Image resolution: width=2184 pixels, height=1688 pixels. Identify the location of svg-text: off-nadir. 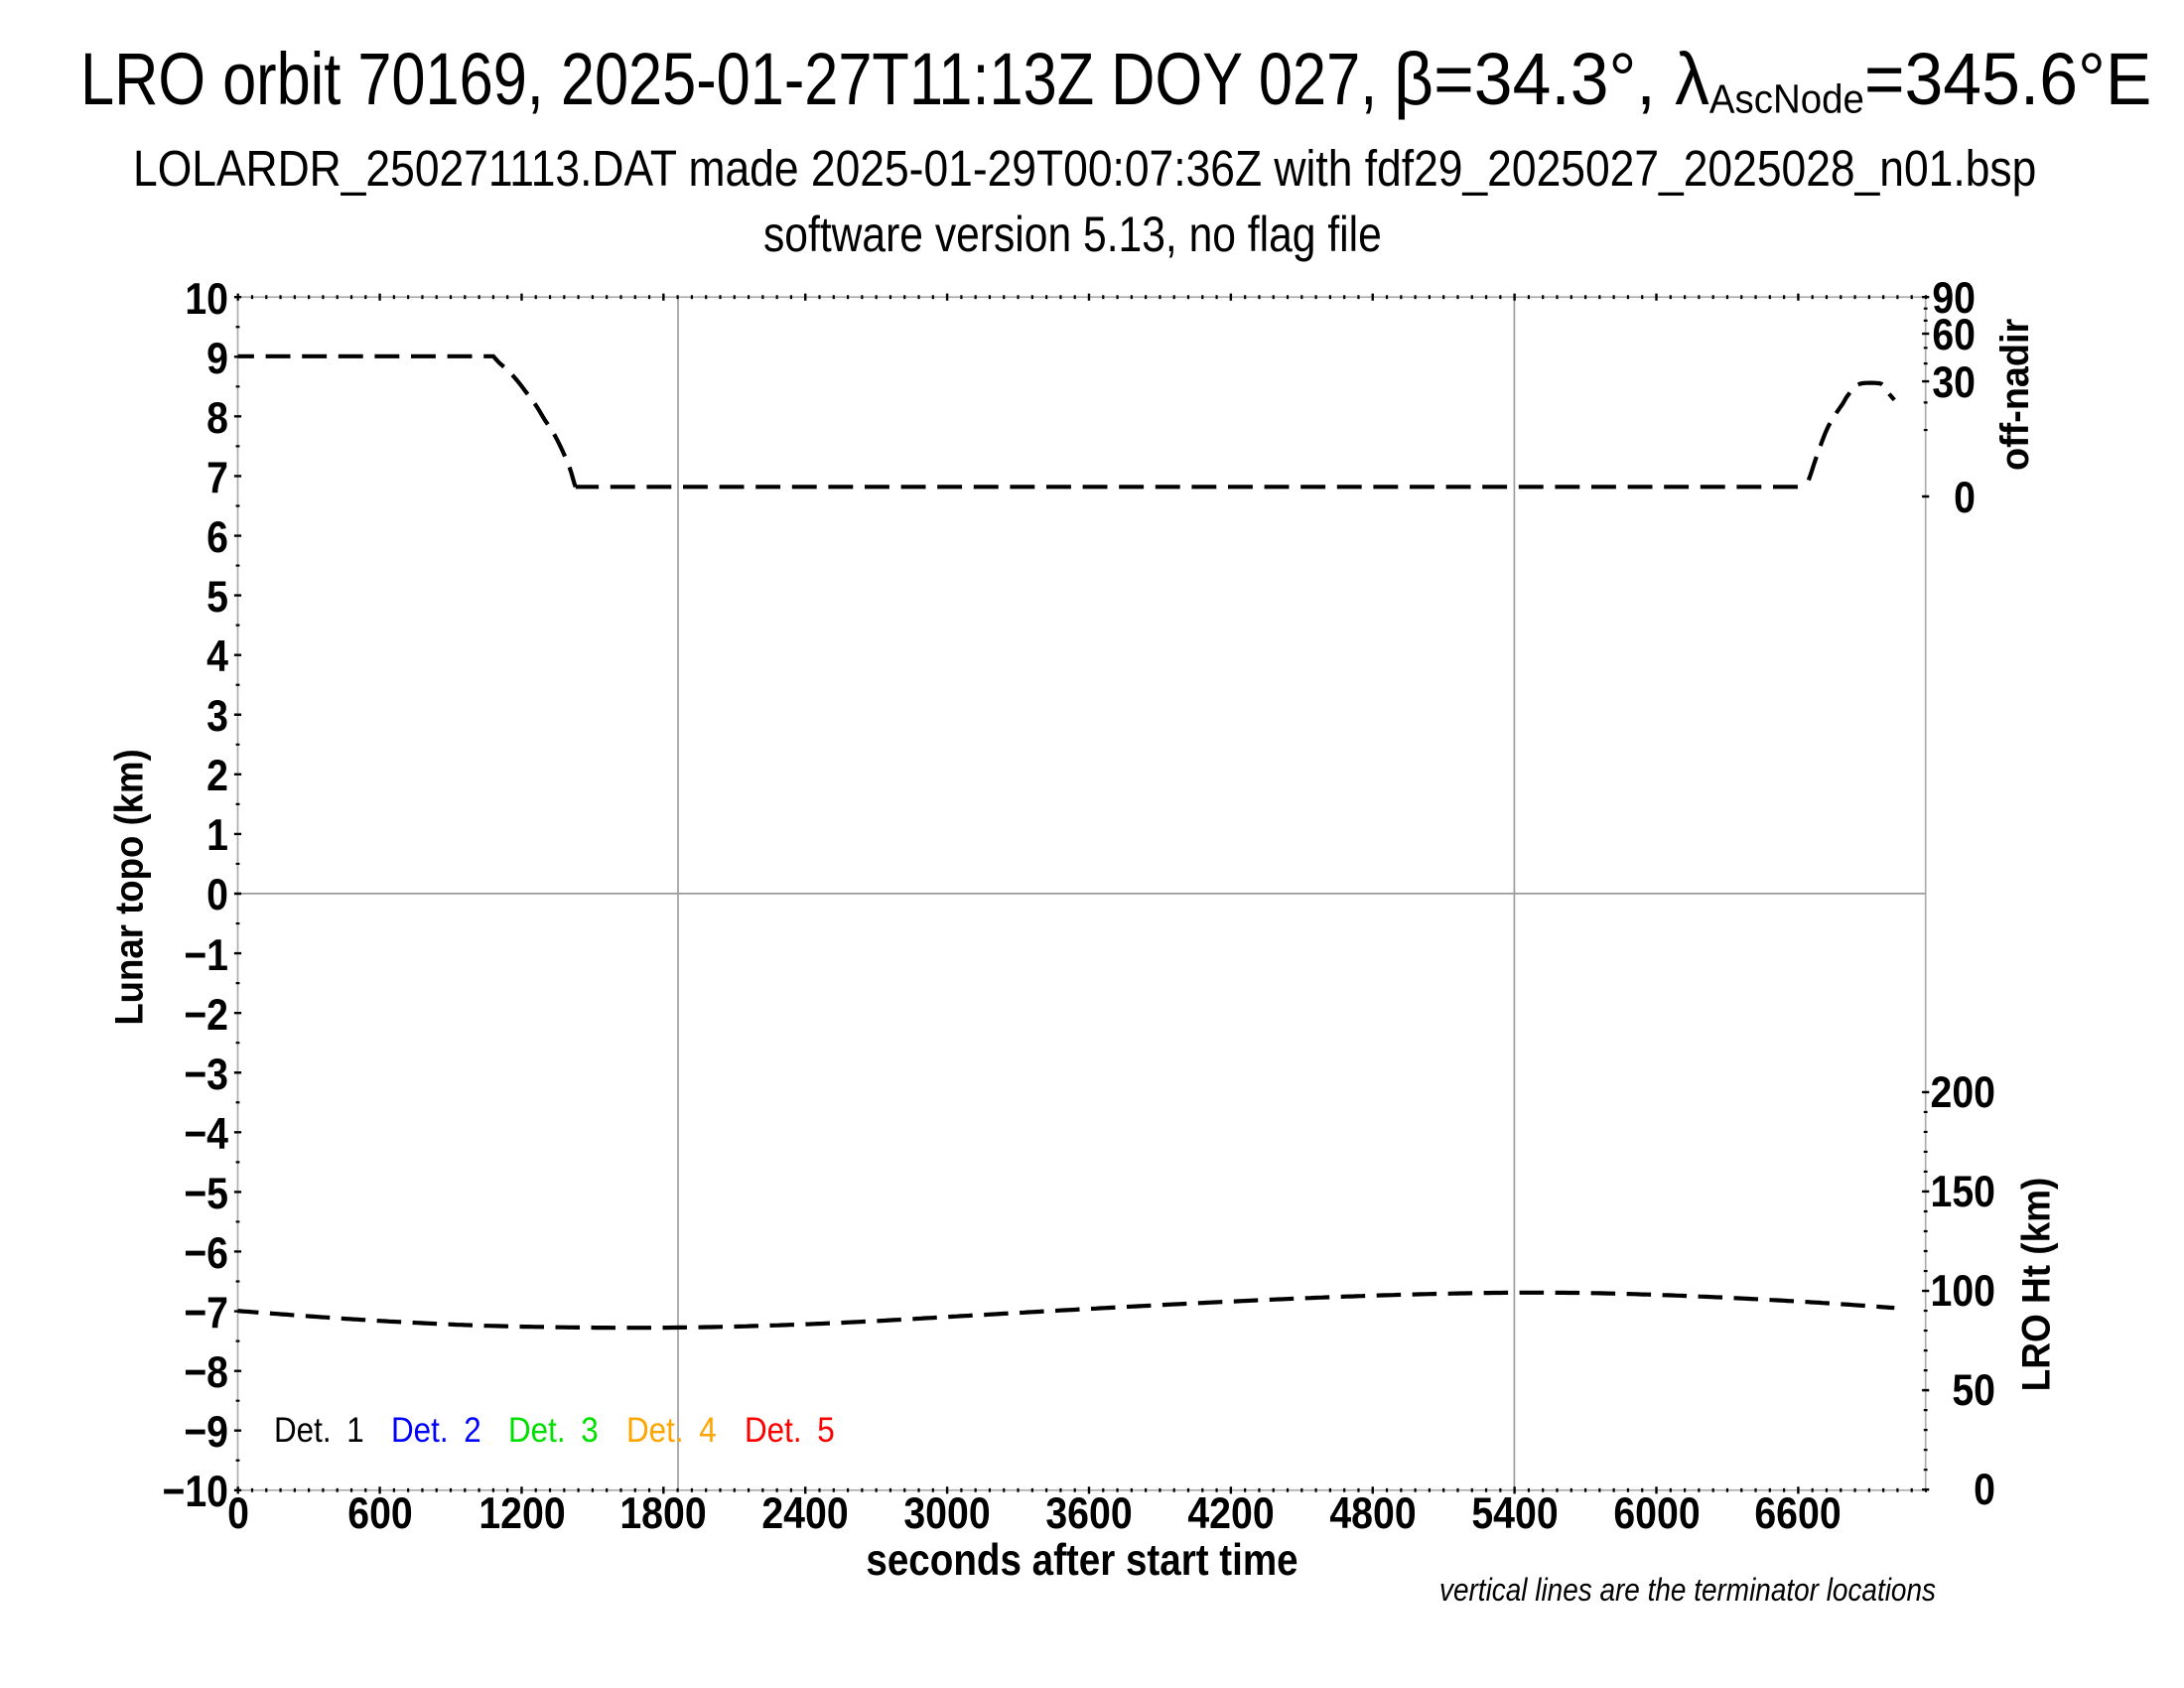
(2015, 395).